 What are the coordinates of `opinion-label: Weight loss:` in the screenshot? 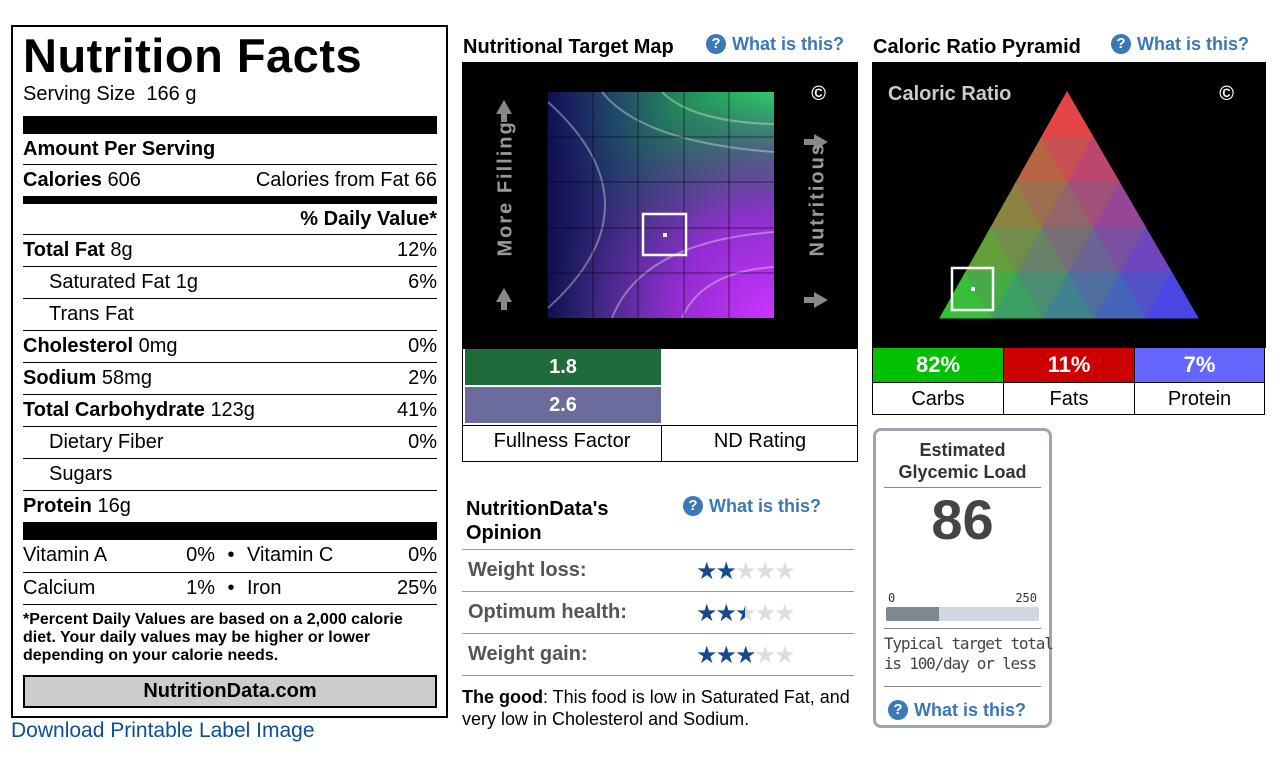 It's located at (527, 570).